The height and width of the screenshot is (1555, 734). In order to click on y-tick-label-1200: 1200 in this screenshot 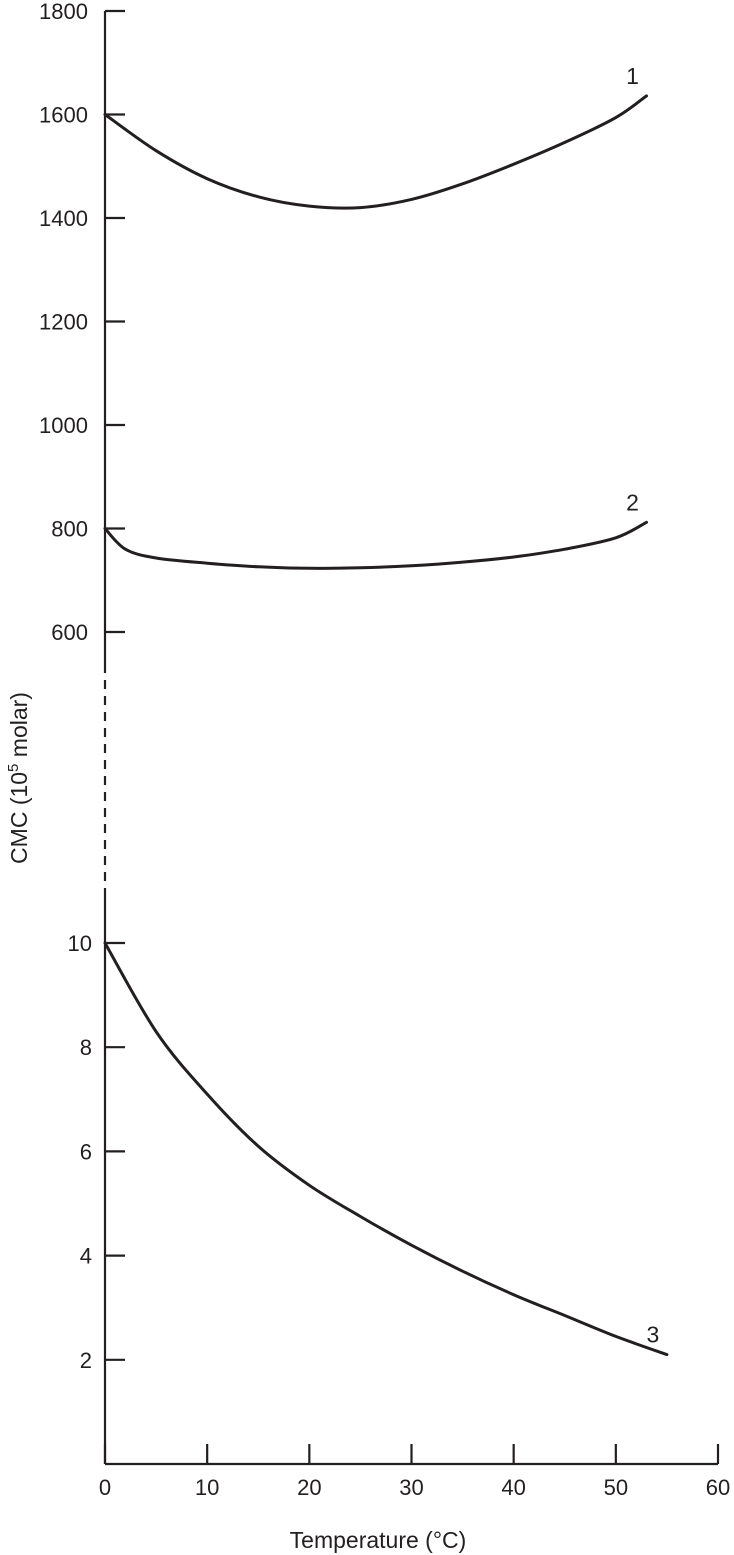, I will do `click(63, 322)`.